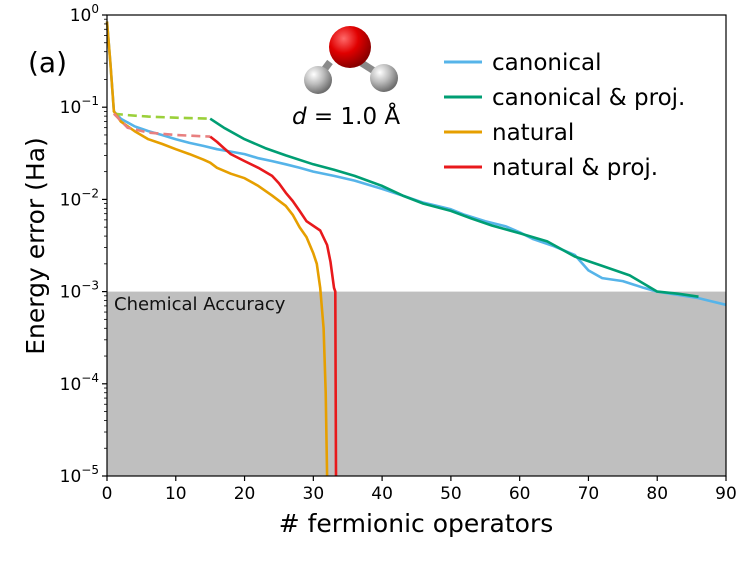 This screenshot has height=562, width=741. What do you see at coordinates (451, 494) in the screenshot?
I see `x-tick-label: 50` at bounding box center [451, 494].